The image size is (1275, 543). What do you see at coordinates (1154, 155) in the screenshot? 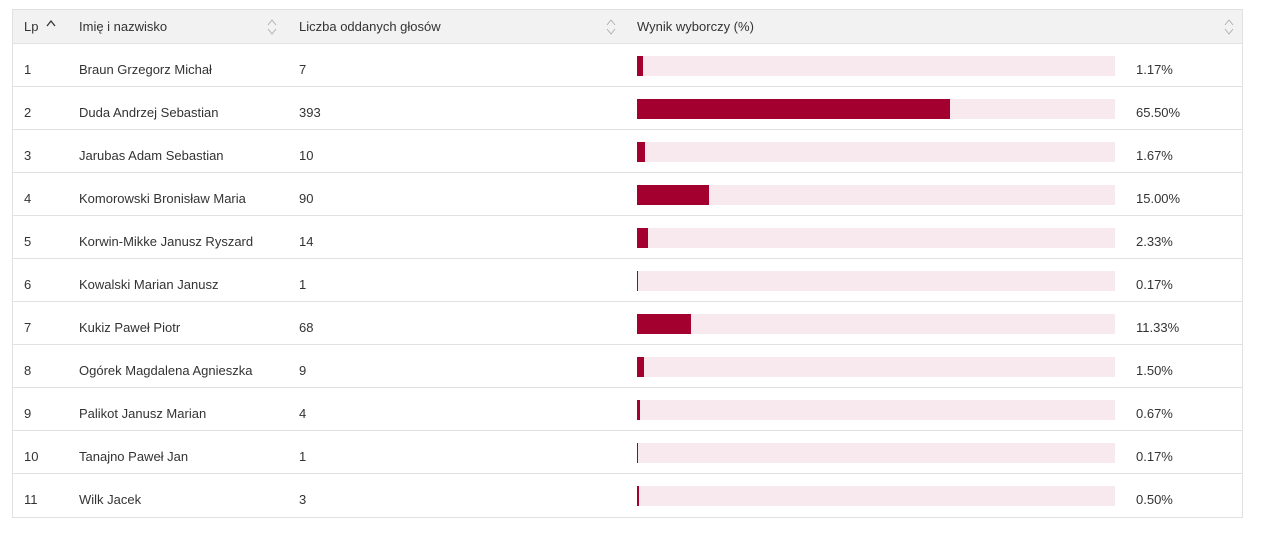
I see `result-percentage: 1.67%` at bounding box center [1154, 155].